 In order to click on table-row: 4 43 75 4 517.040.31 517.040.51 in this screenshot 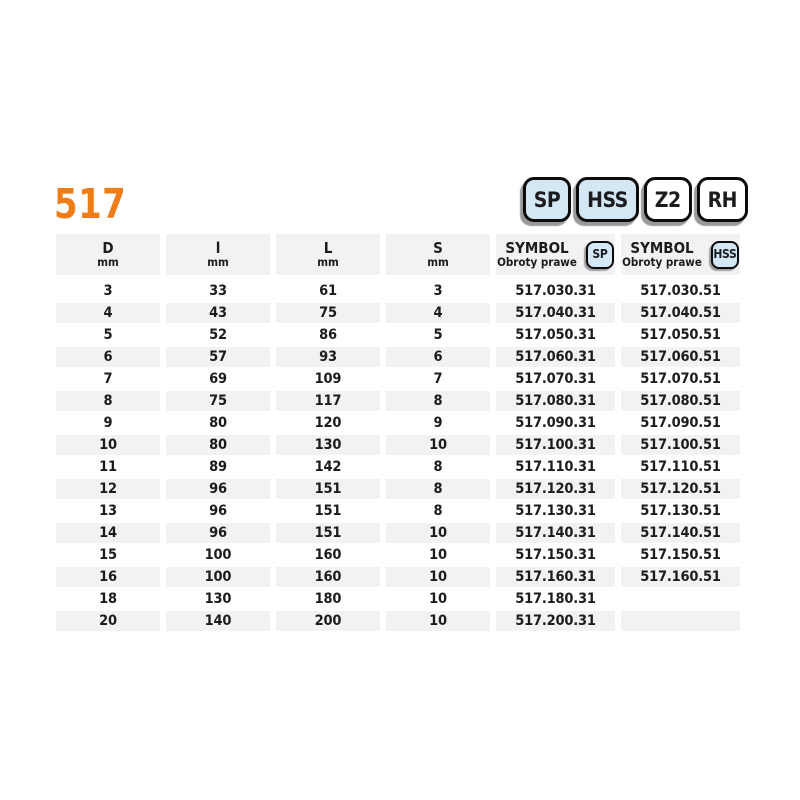, I will do `click(398, 313)`.